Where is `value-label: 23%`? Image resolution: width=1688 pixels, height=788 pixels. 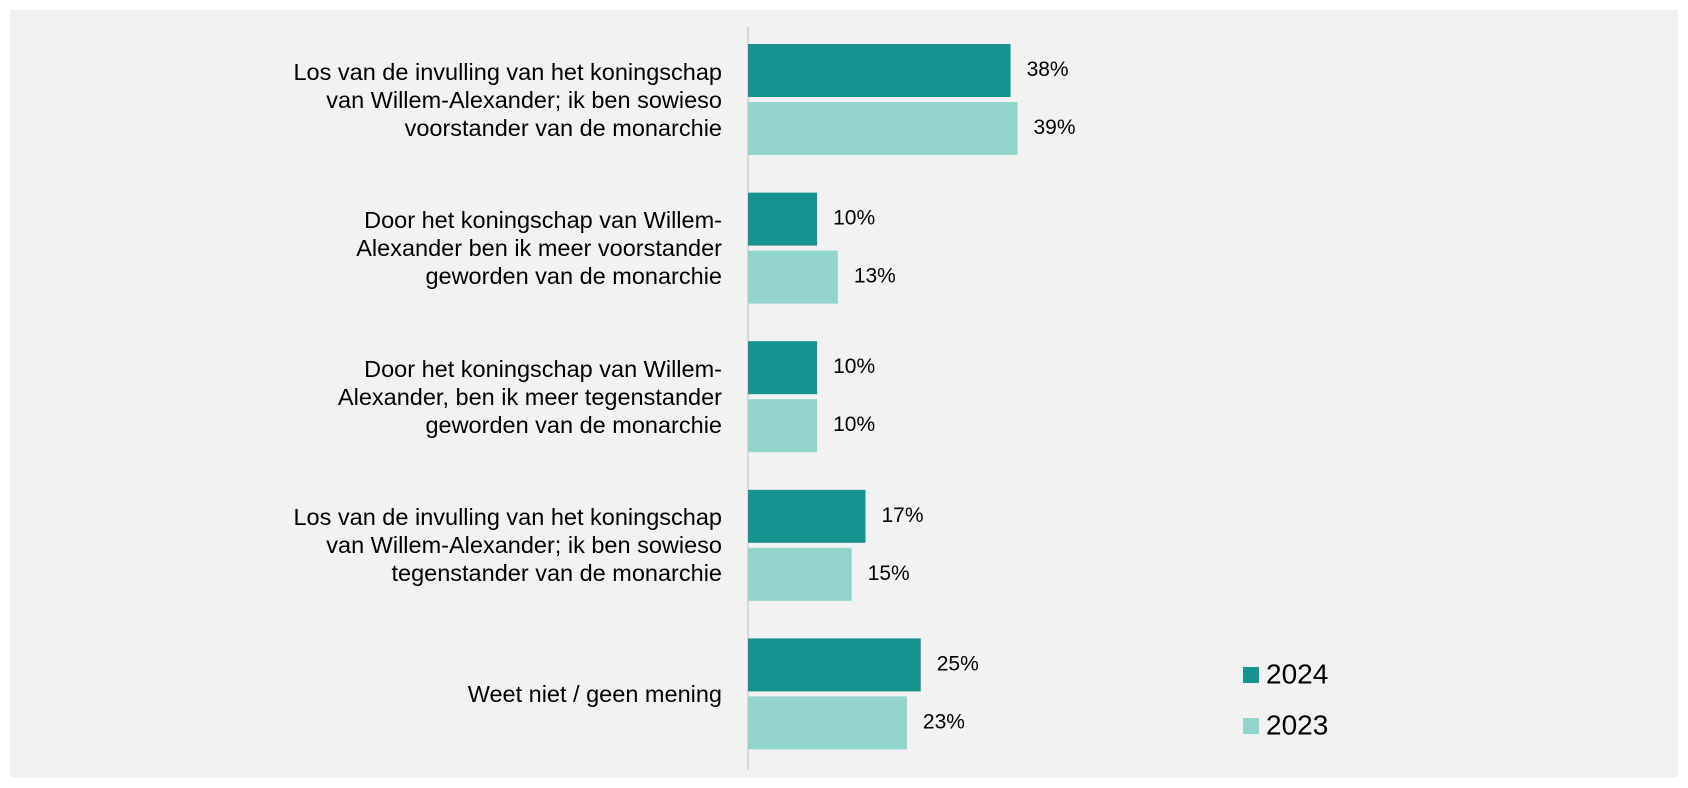 value-label: 23% is located at coordinates (944, 721).